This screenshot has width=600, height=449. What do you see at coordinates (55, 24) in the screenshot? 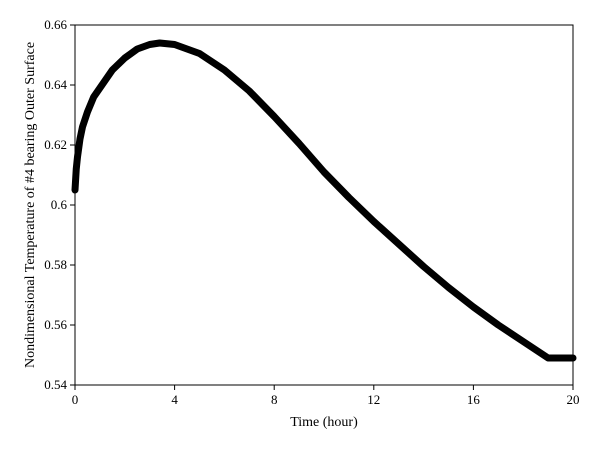
I see `y-tick-label: 0.66` at bounding box center [55, 24].